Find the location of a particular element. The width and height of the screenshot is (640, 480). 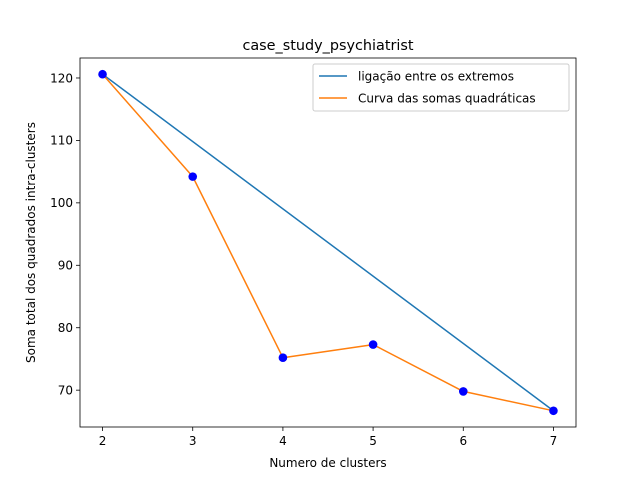

x-axis-ticks: 2 3 4 5 6 7 is located at coordinates (328, 437).